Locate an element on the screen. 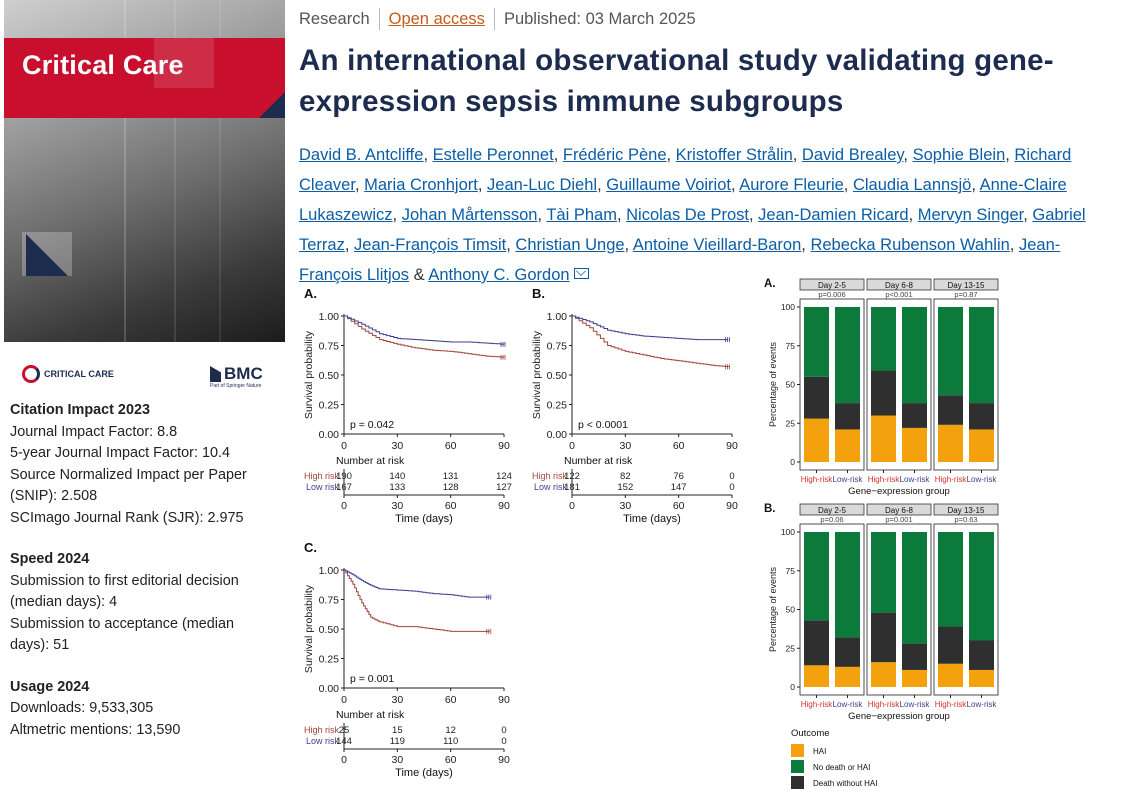 The height and width of the screenshot is (794, 1123). author-link: Maria Cronhjort is located at coordinates (421, 185).